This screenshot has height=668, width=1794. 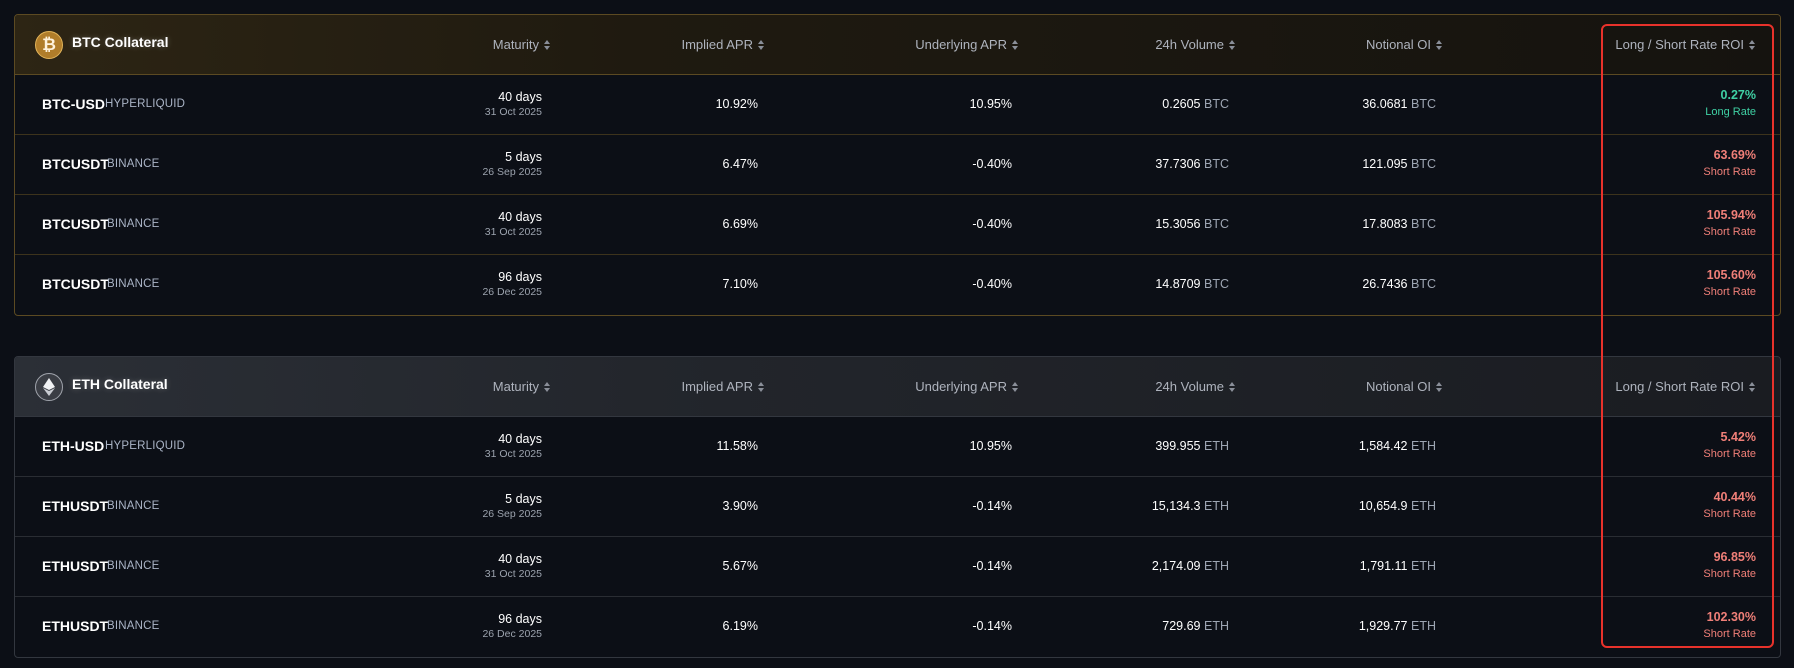 What do you see at coordinates (49, 45) in the screenshot?
I see `bitcoin-icon: ₿` at bounding box center [49, 45].